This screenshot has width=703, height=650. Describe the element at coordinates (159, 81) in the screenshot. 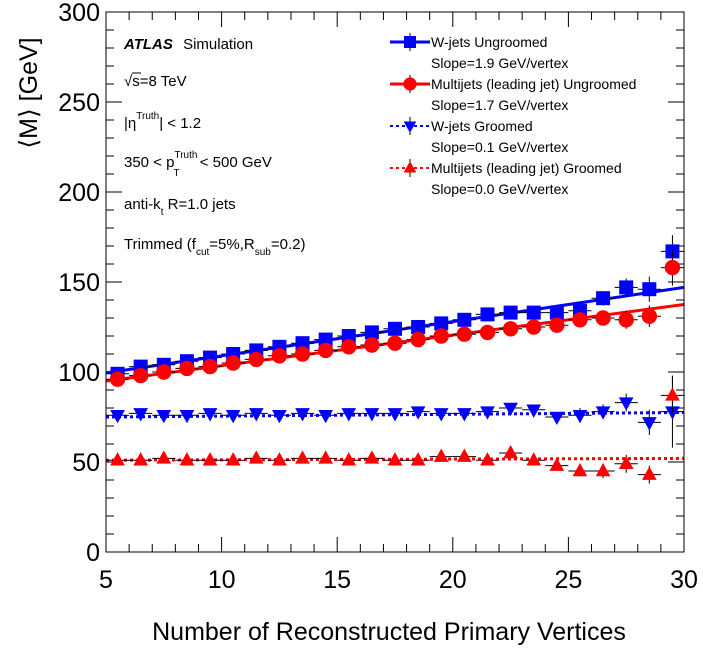

I see `energy-value: s=8 TeV` at that location.